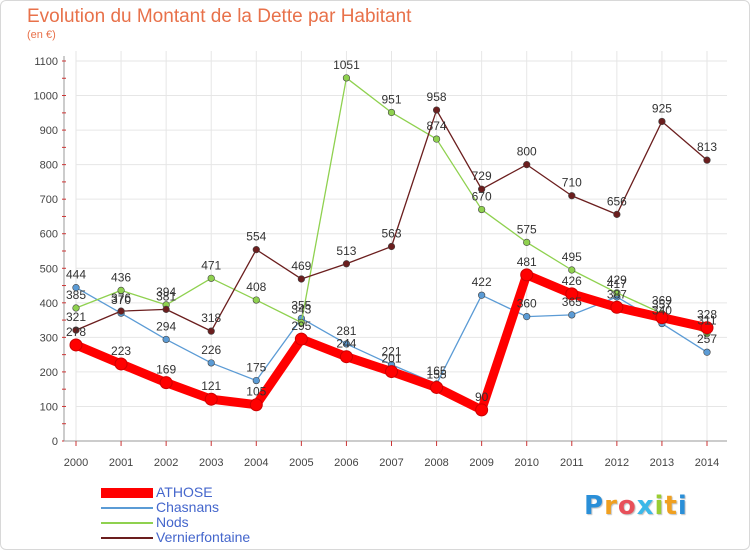 The height and width of the screenshot is (550, 750). Describe the element at coordinates (76, 275) in the screenshot. I see `data-label-chasnans: 444` at that location.